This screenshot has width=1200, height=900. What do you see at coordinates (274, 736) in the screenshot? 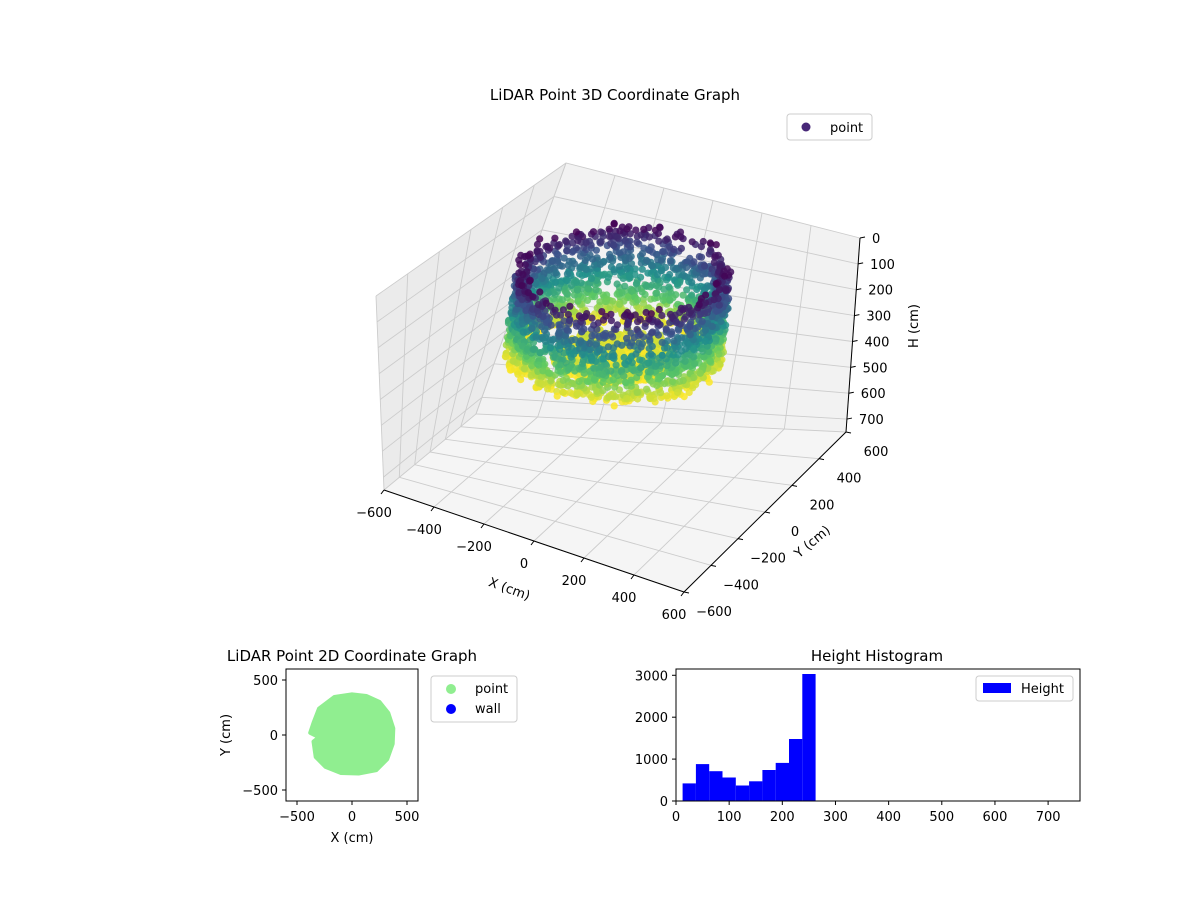
I see `y-tick-label: 0` at bounding box center [274, 736].